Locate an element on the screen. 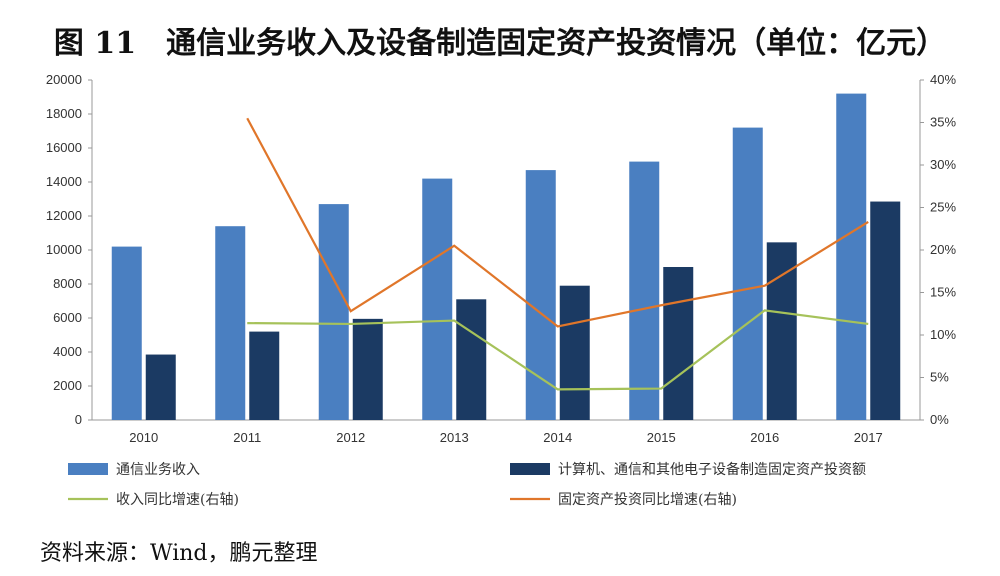 Image resolution: width=1000 pixels, height=576 pixels. left-tick-label: 8000 is located at coordinates (67, 283).